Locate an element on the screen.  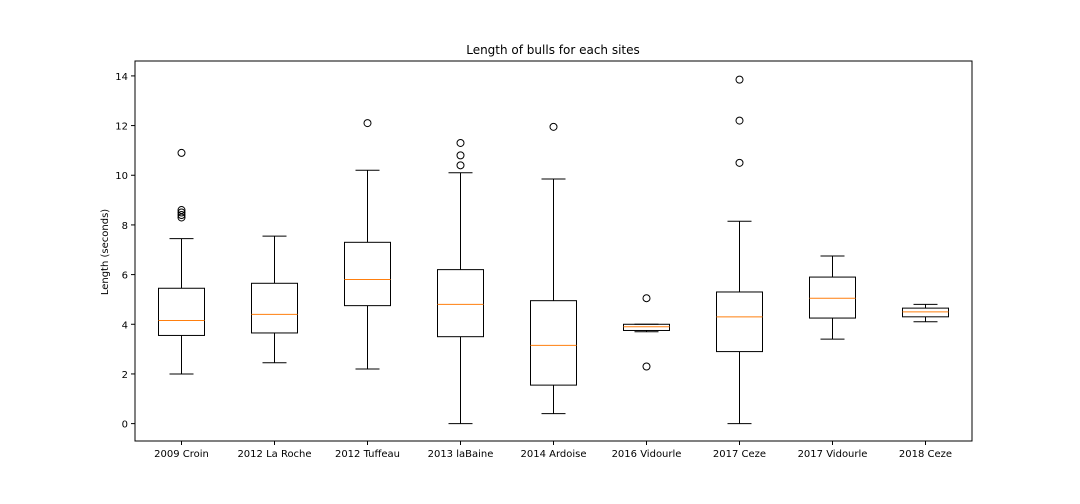
y-tick-label: 4 is located at coordinates (125, 325).